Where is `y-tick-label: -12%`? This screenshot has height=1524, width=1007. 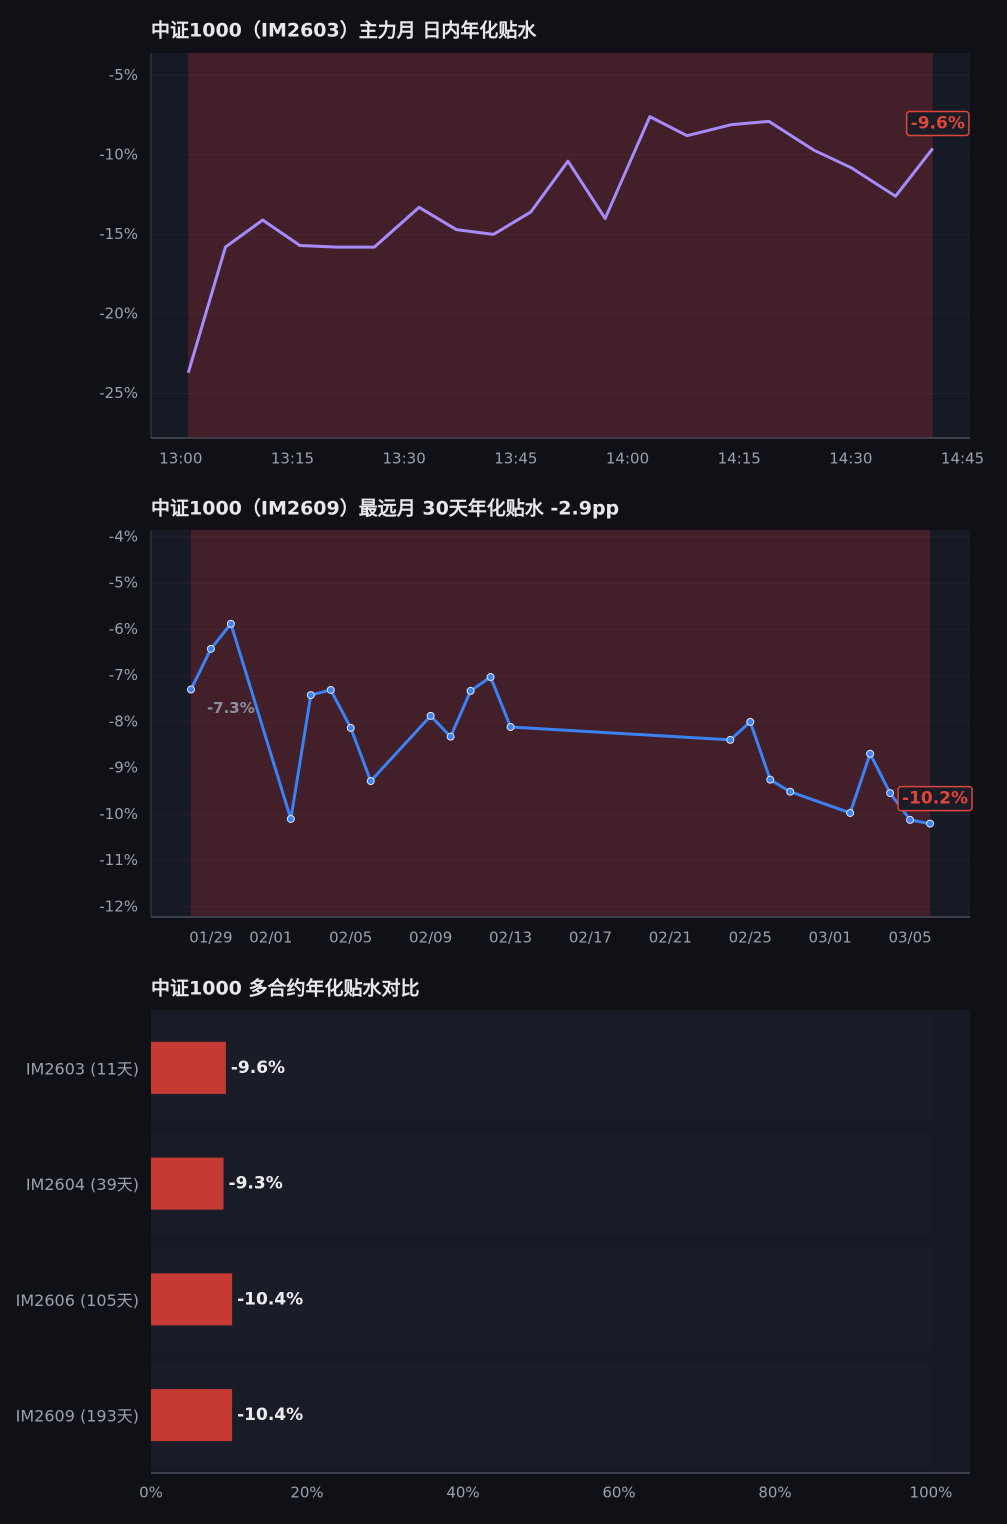
y-tick-label: -12% is located at coordinates (118, 906).